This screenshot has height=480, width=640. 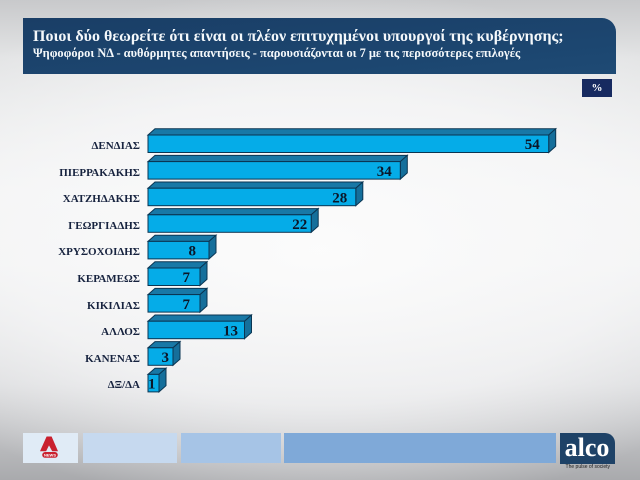 I want to click on svg-text: 28, so click(x=339, y=198).